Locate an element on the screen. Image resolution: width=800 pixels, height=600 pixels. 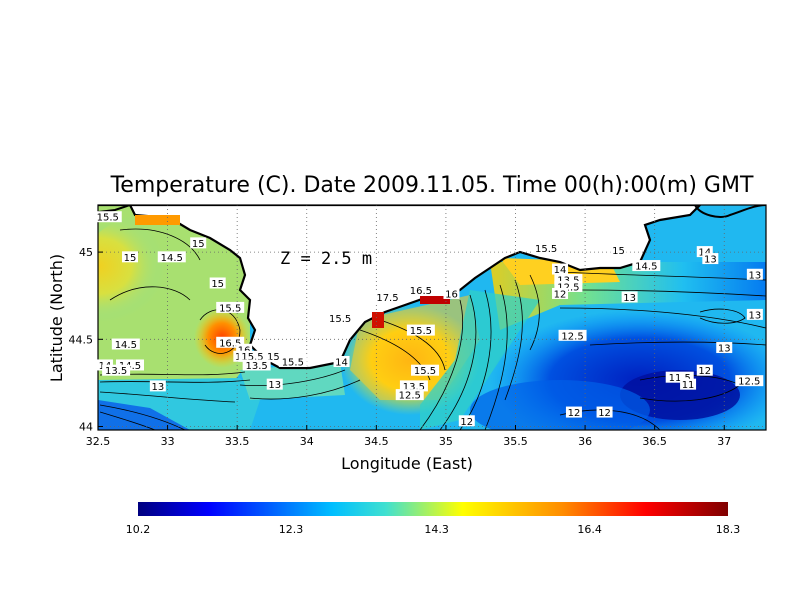
central-south-blue is located at coordinates (560, 405).